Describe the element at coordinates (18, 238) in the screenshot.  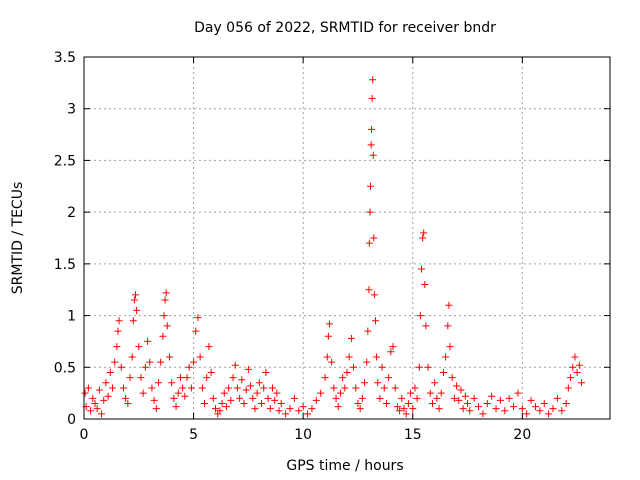
I see `y-axis-label: SRMTID / TECUs` at that location.